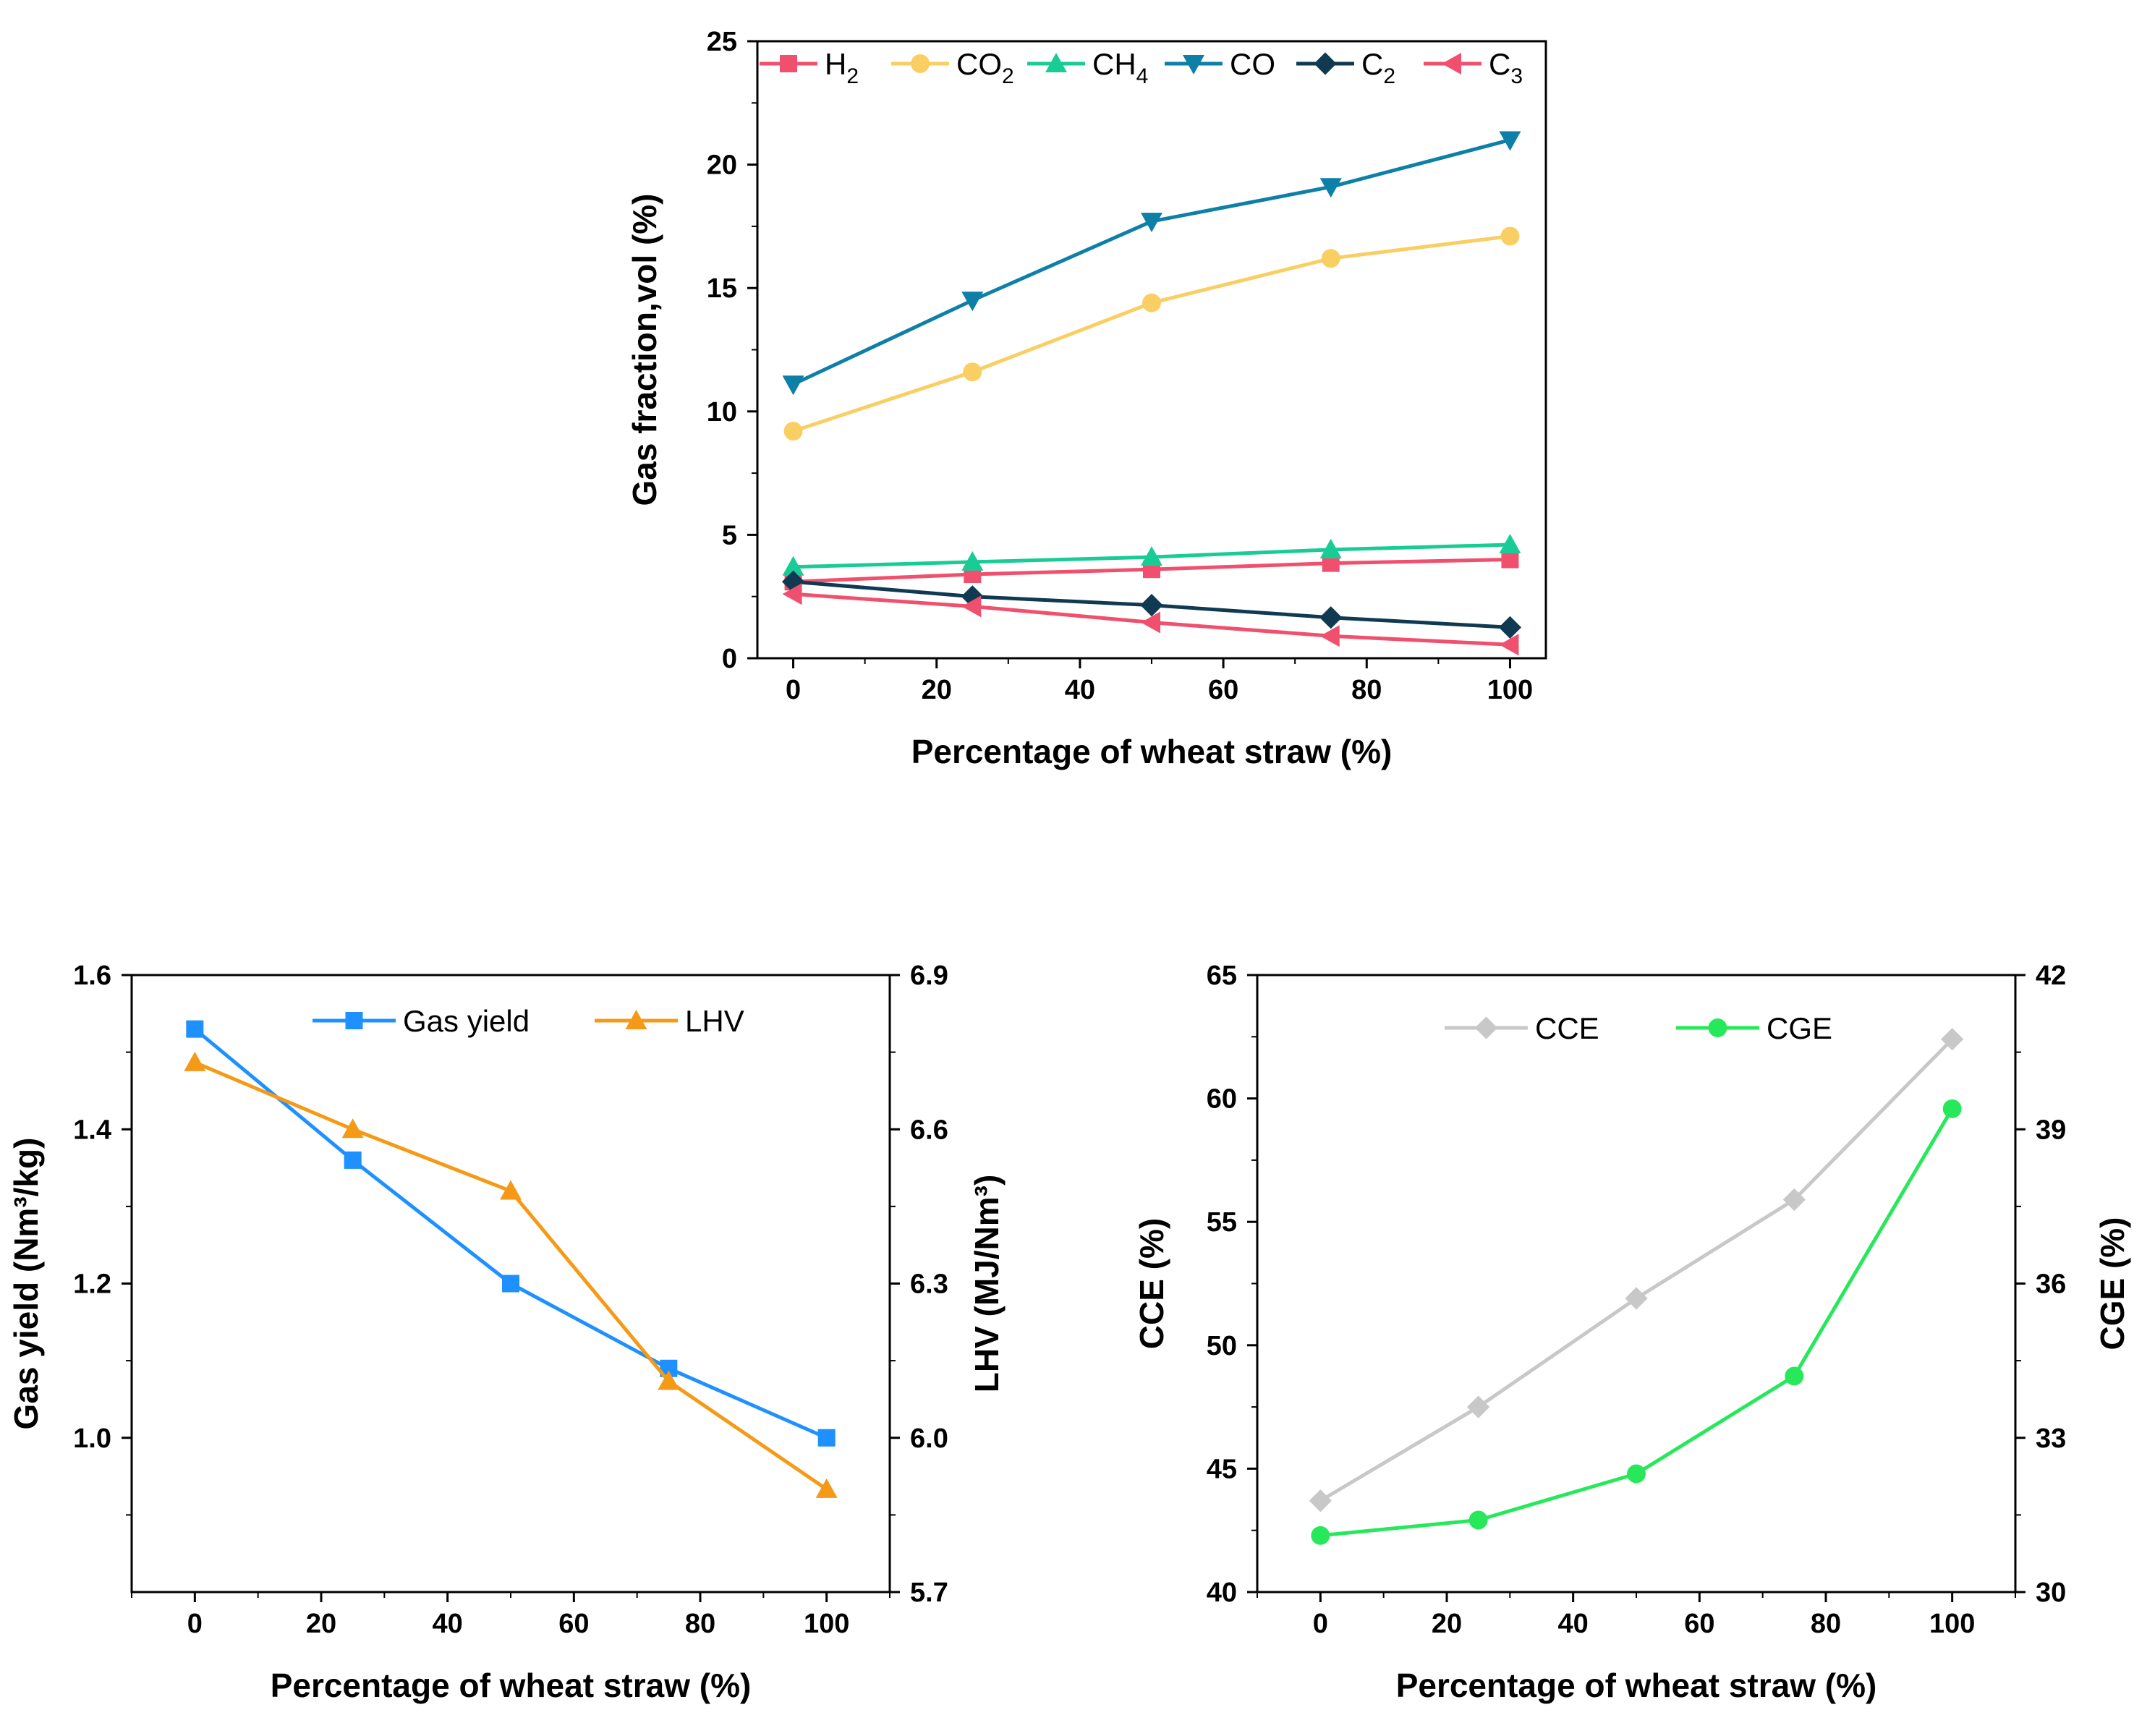  What do you see at coordinates (842, 68) in the screenshot?
I see `legend-label: H2` at bounding box center [842, 68].